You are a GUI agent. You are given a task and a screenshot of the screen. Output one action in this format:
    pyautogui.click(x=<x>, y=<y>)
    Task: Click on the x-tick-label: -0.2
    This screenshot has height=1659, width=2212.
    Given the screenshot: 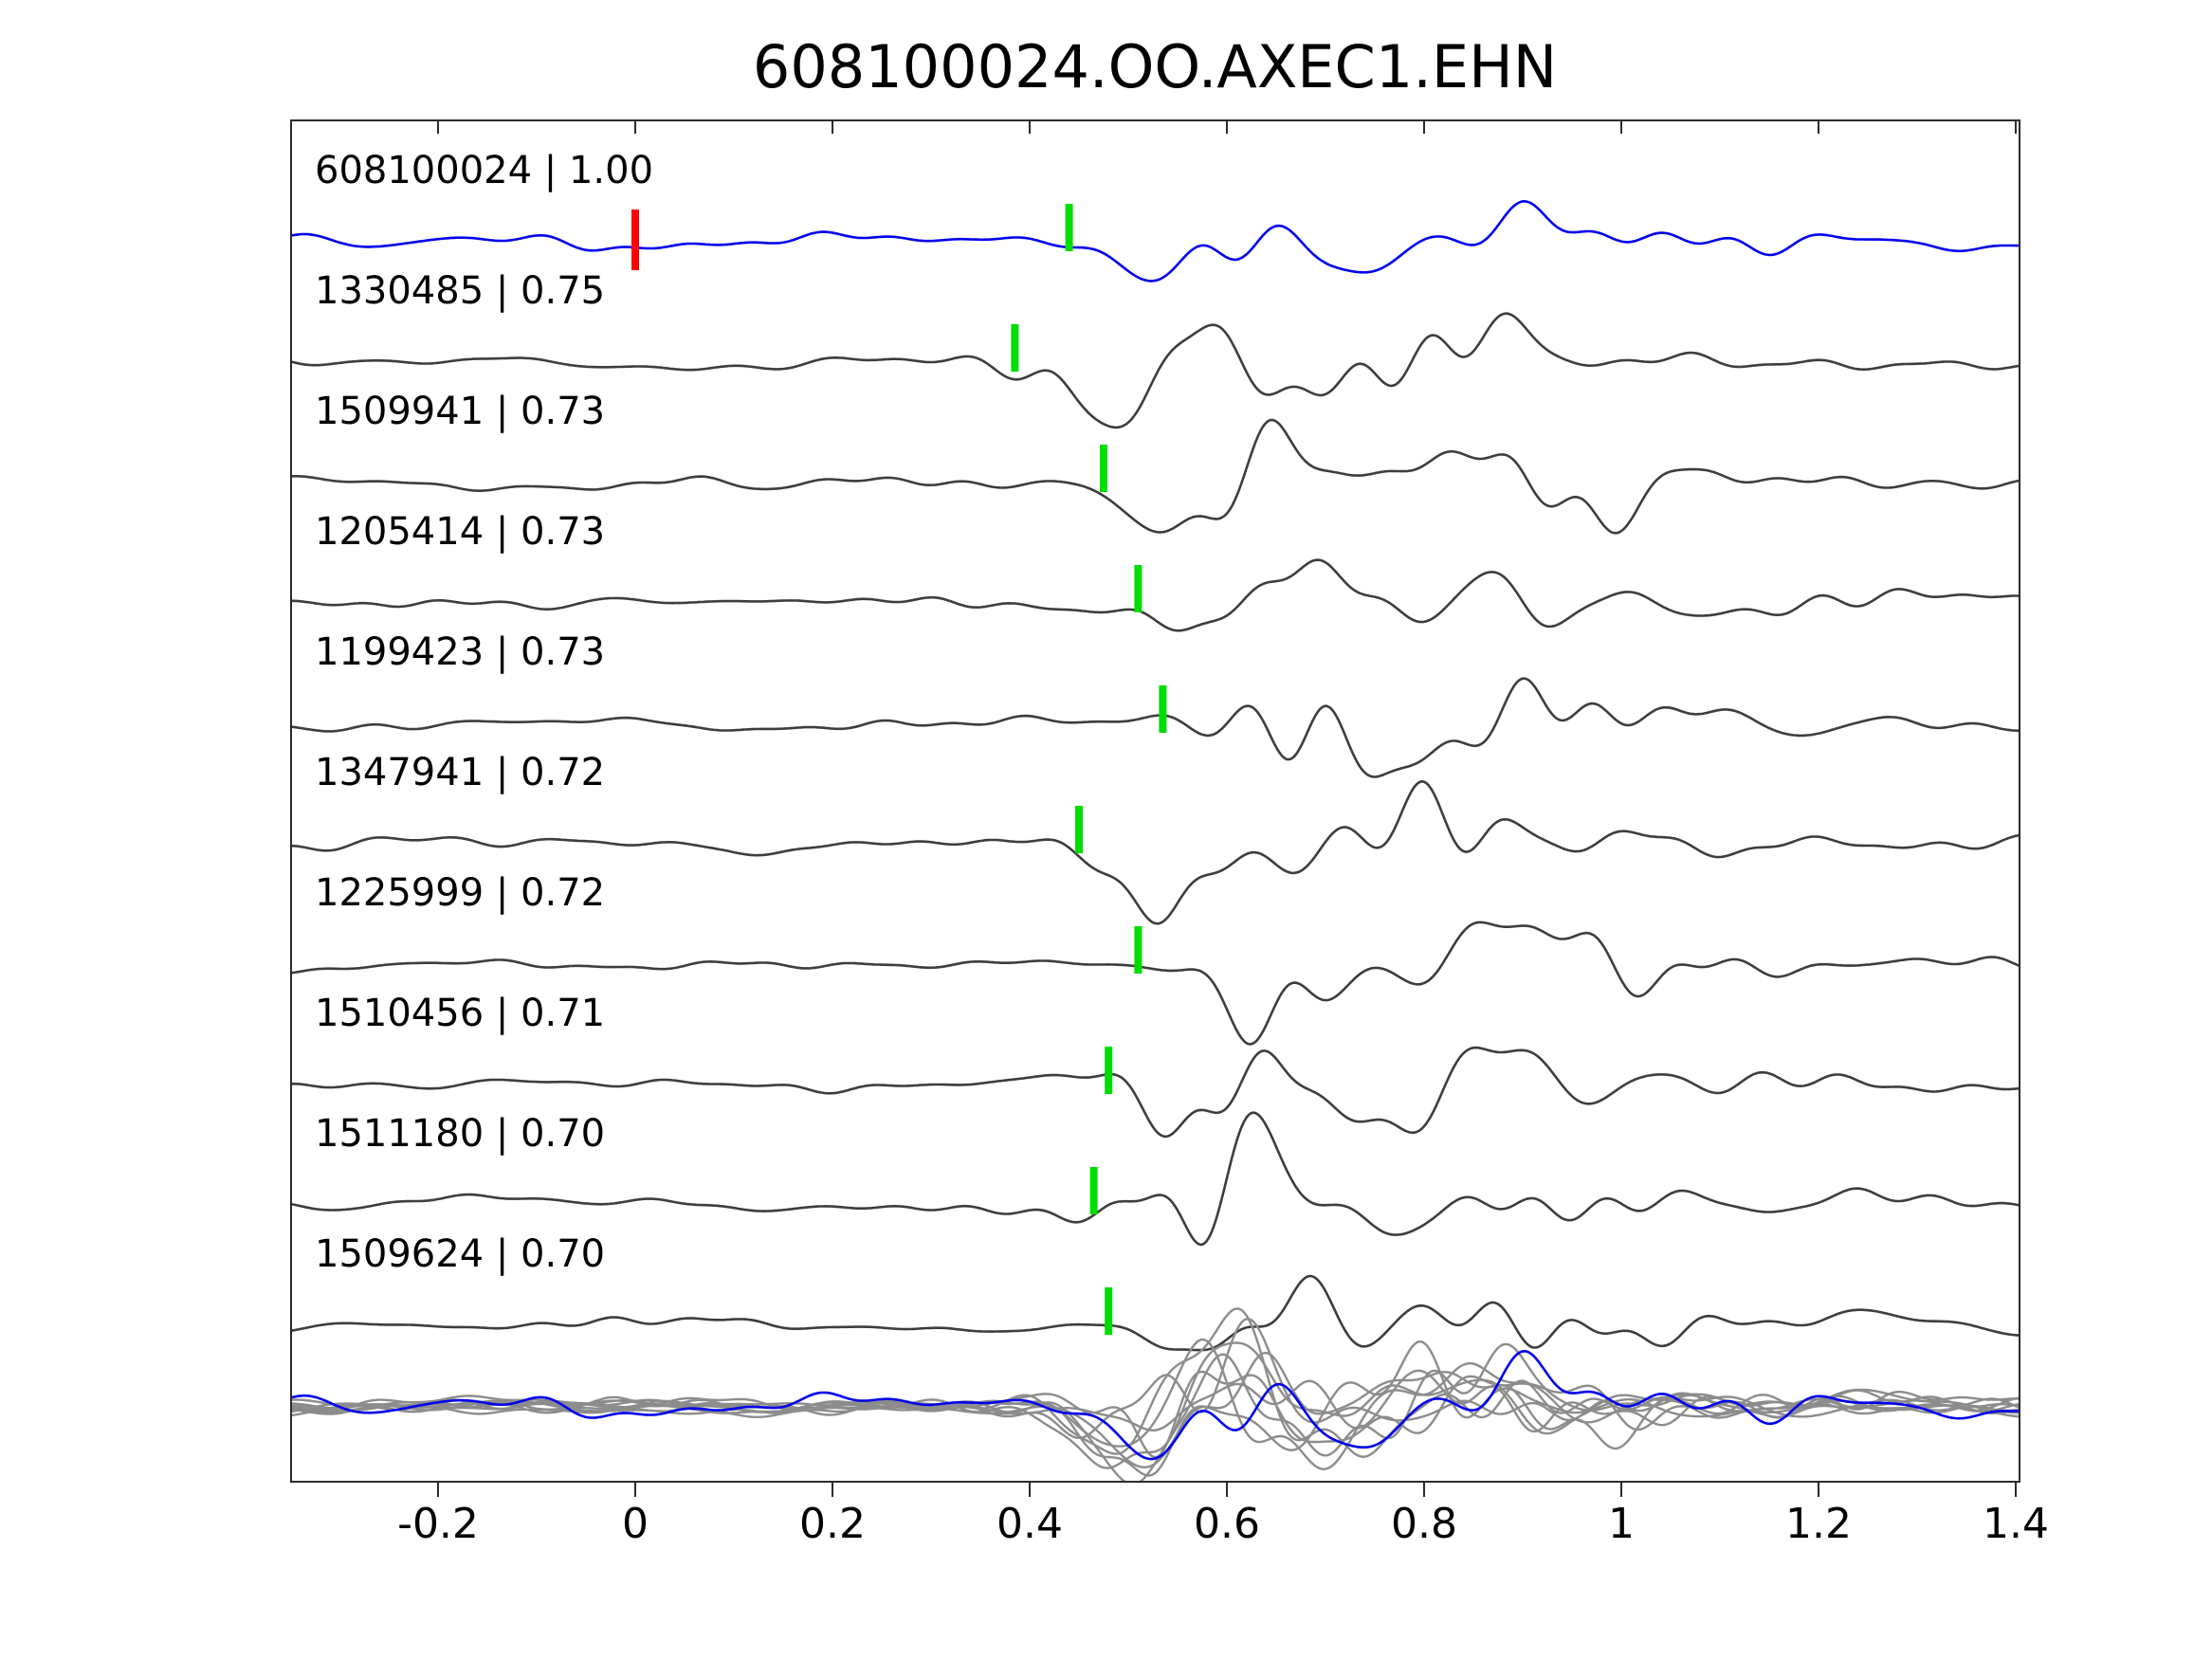 What is the action you would take?
    pyautogui.click(x=438, y=1524)
    